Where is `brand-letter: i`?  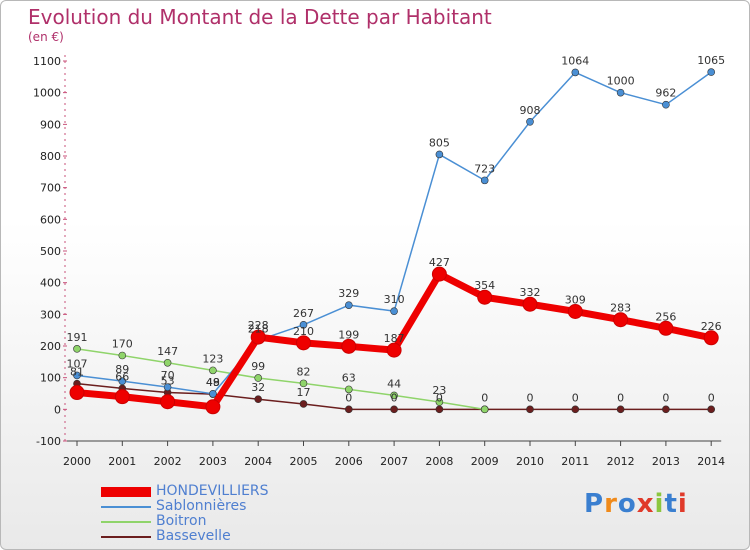
brand-letter: i is located at coordinates (682, 504).